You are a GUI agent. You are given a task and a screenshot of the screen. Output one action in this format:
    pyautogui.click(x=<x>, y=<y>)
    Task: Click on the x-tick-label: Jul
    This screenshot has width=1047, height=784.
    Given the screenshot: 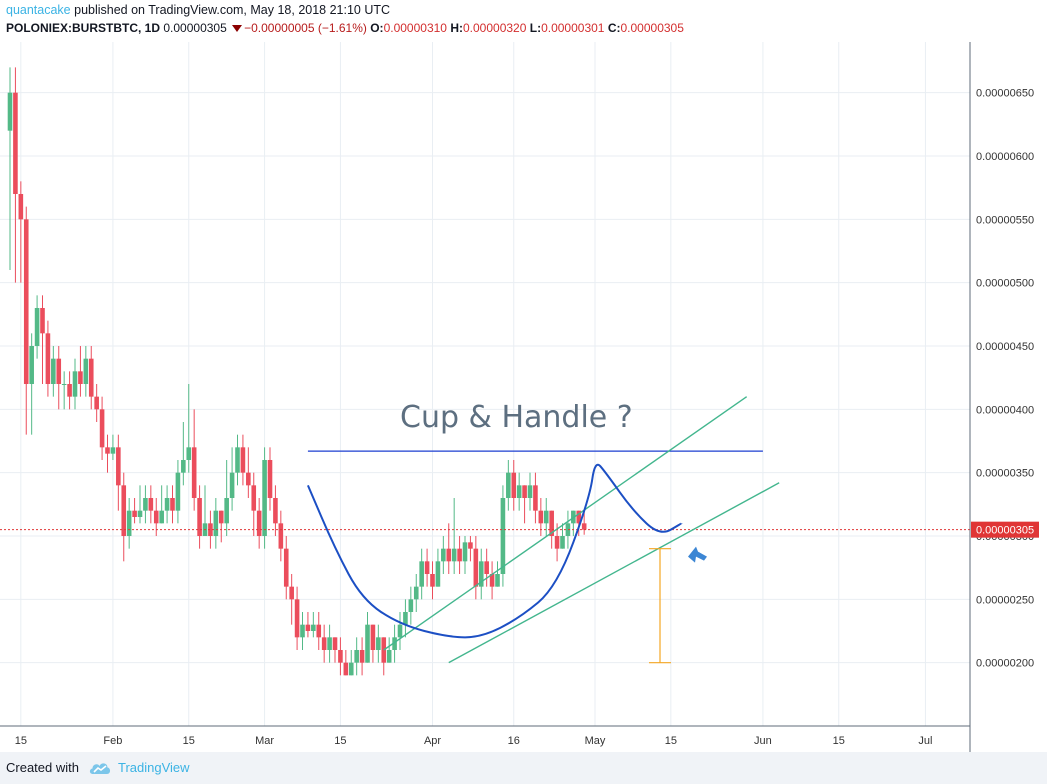 What is the action you would take?
    pyautogui.click(x=925, y=741)
    